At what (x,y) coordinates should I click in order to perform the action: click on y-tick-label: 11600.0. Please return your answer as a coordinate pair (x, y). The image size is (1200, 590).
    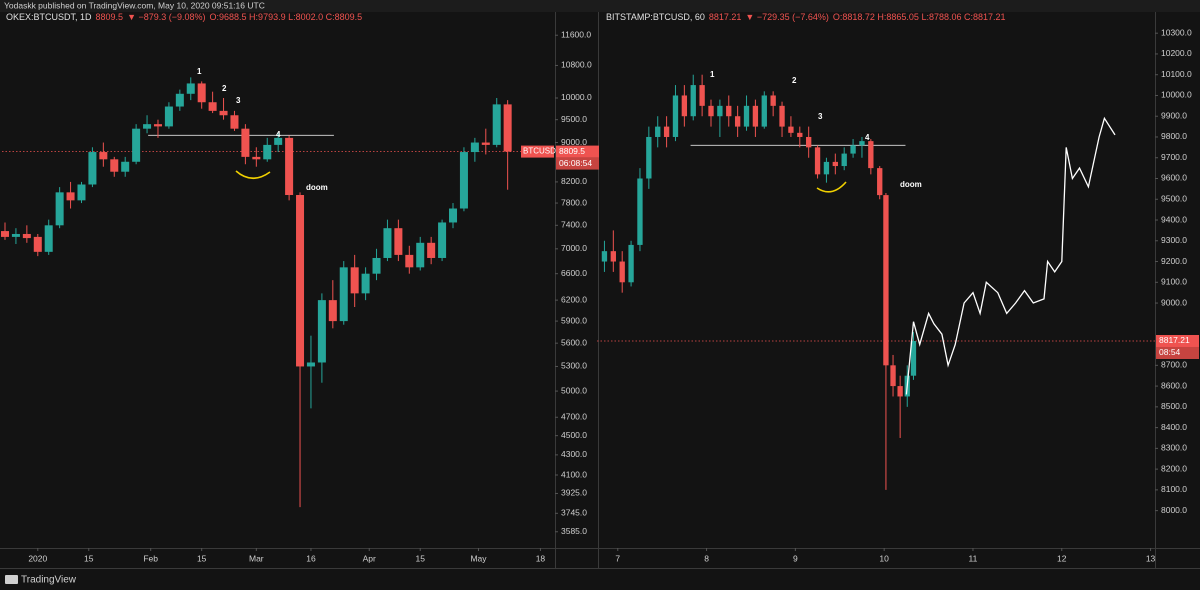
    Looking at the image, I should click on (576, 34).